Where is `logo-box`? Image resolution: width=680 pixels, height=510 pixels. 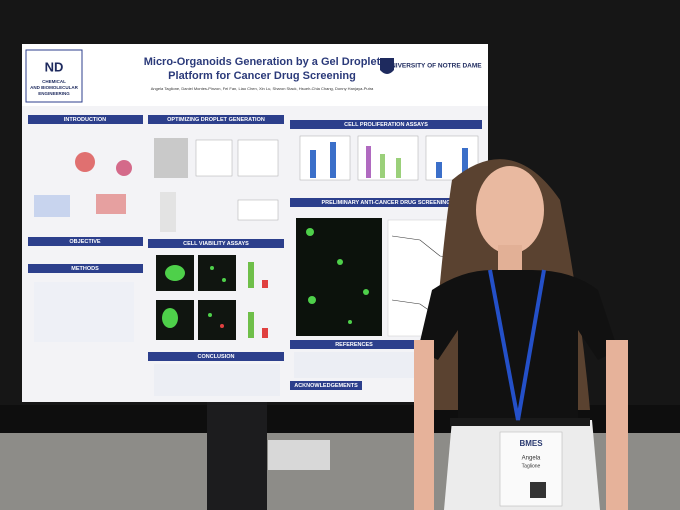
logo-box is located at coordinates (54, 76).